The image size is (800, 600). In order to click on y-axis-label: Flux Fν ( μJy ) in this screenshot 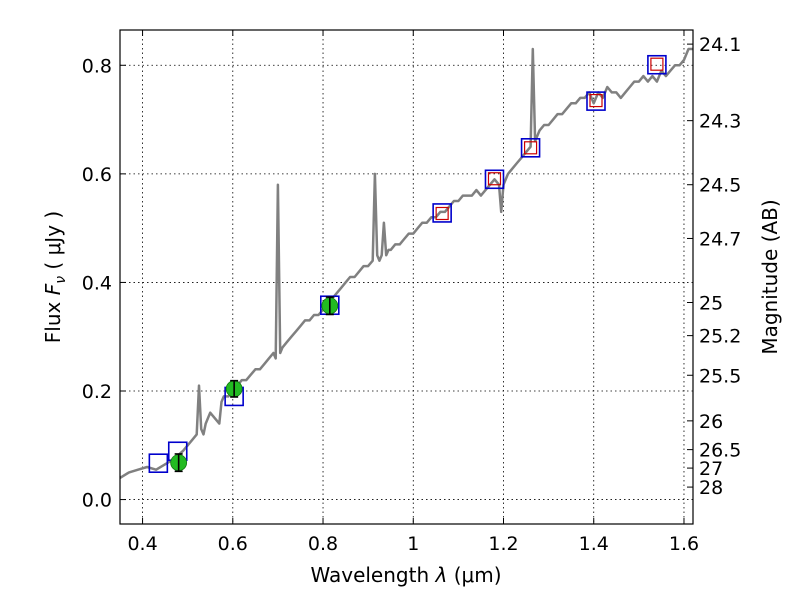, I will do `click(55, 277)`.